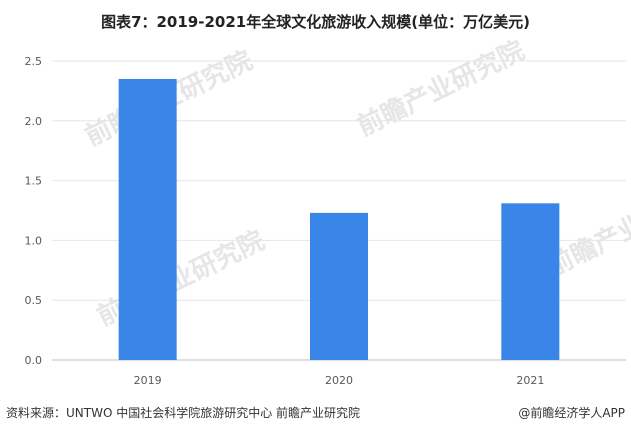  I want to click on y-tick-label: 0.5, so click(34, 300).